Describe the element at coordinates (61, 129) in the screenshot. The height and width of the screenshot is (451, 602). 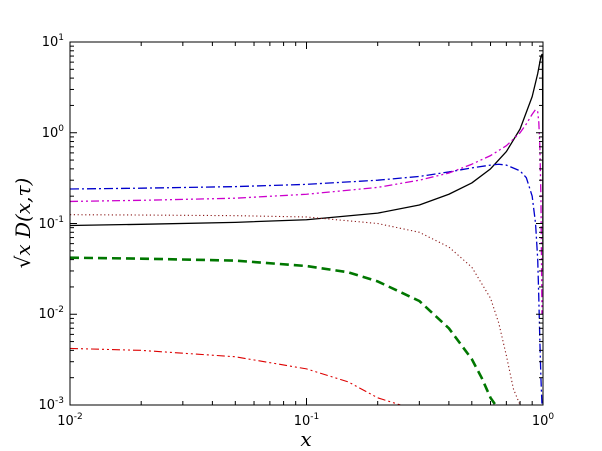
I see `y-tick-3-exp: 0` at that location.